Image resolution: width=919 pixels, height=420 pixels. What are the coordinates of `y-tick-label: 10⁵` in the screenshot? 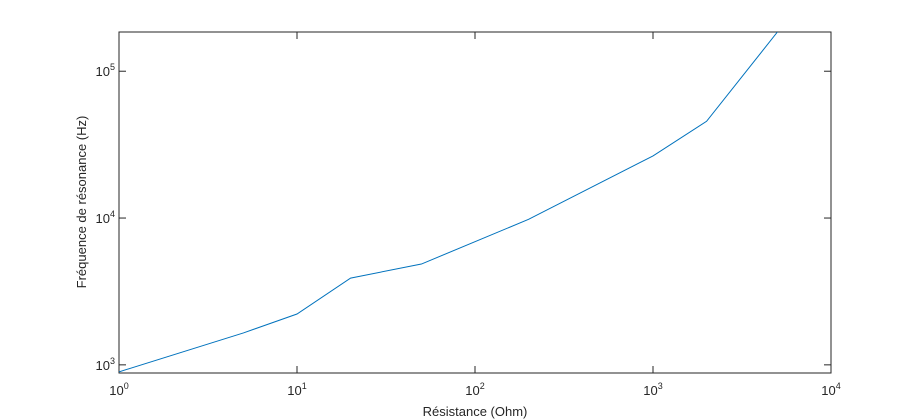 It's located at (105, 70).